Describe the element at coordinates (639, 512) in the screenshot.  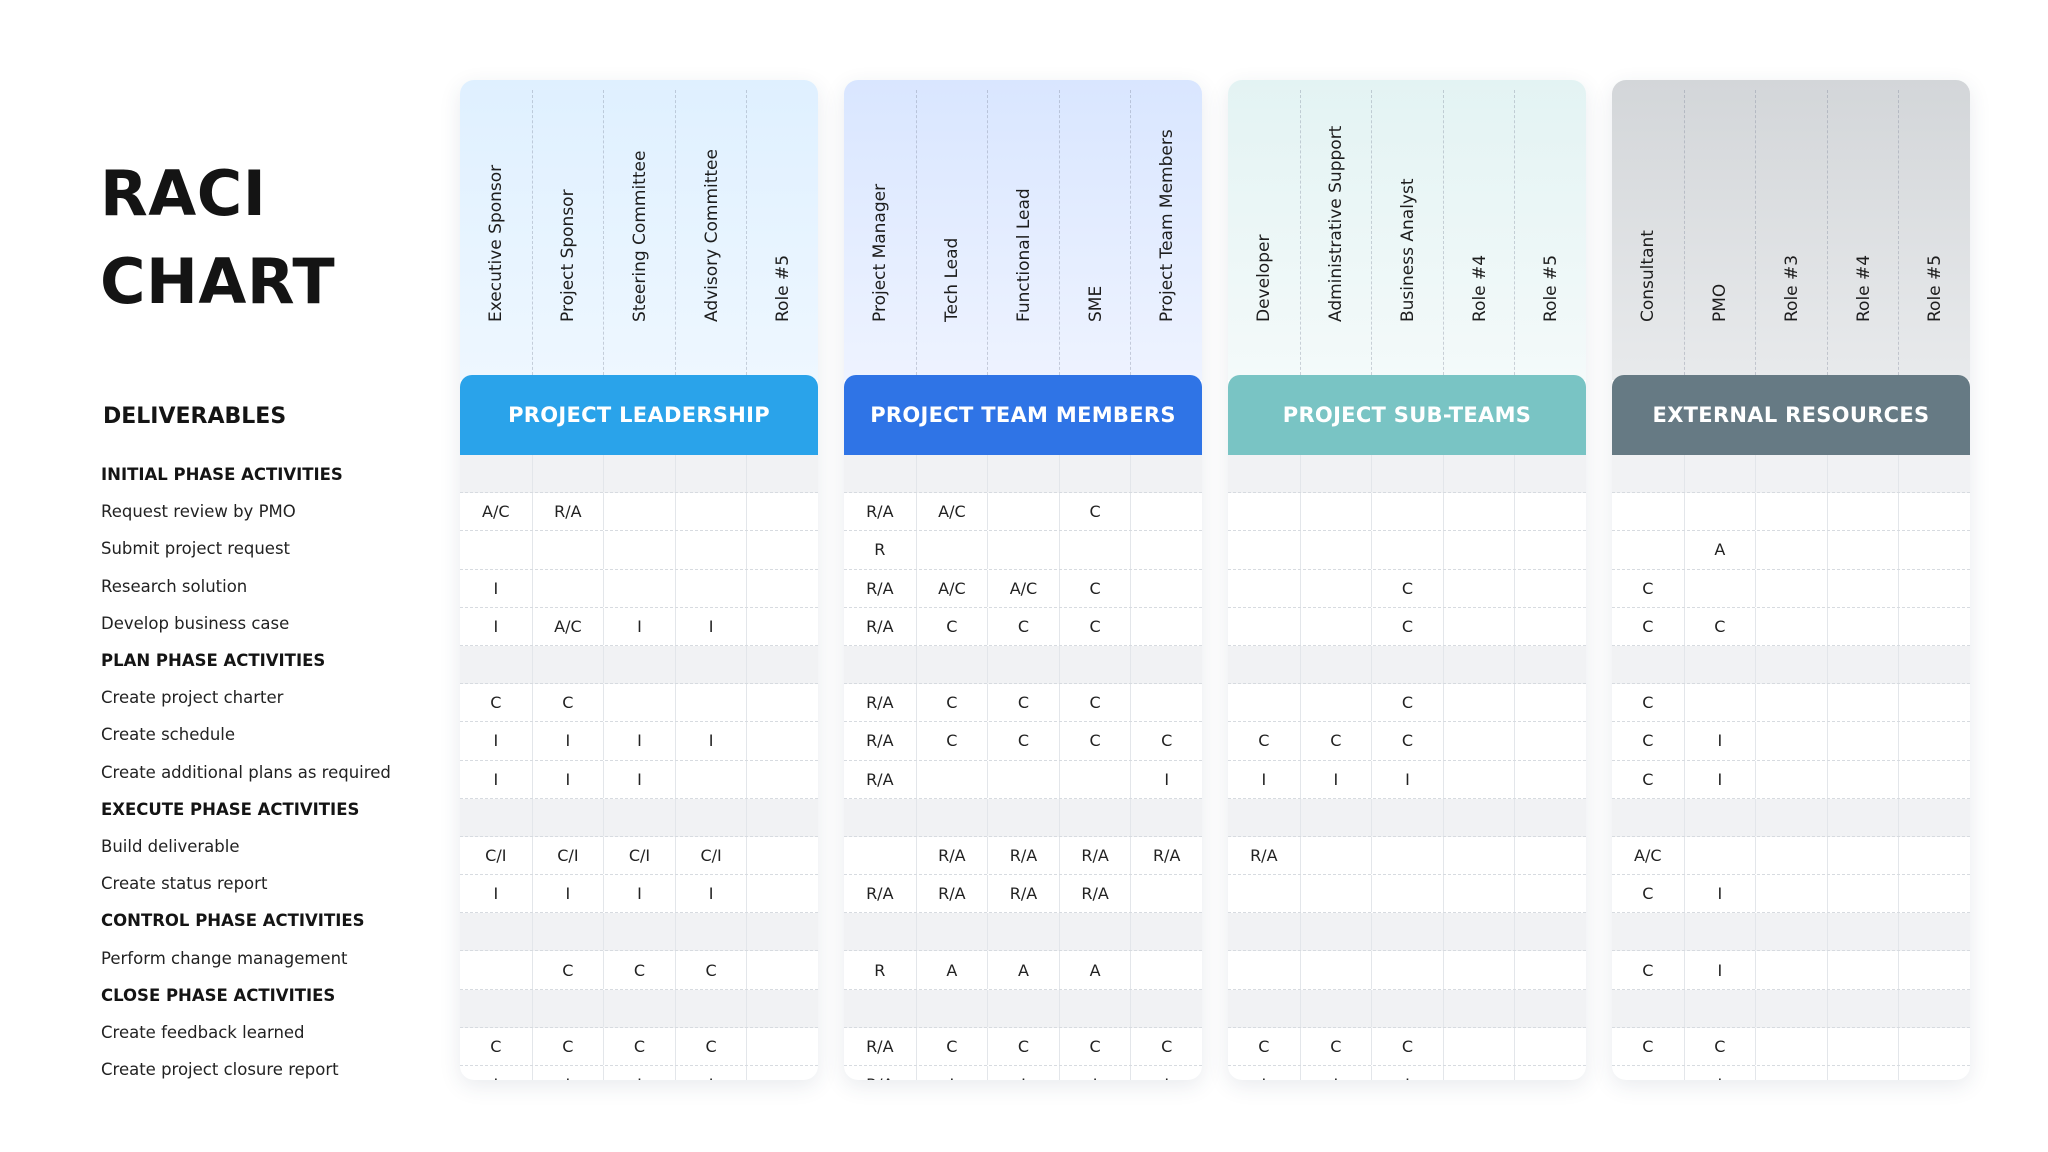
I see `table-row: A/C R/A` at that location.